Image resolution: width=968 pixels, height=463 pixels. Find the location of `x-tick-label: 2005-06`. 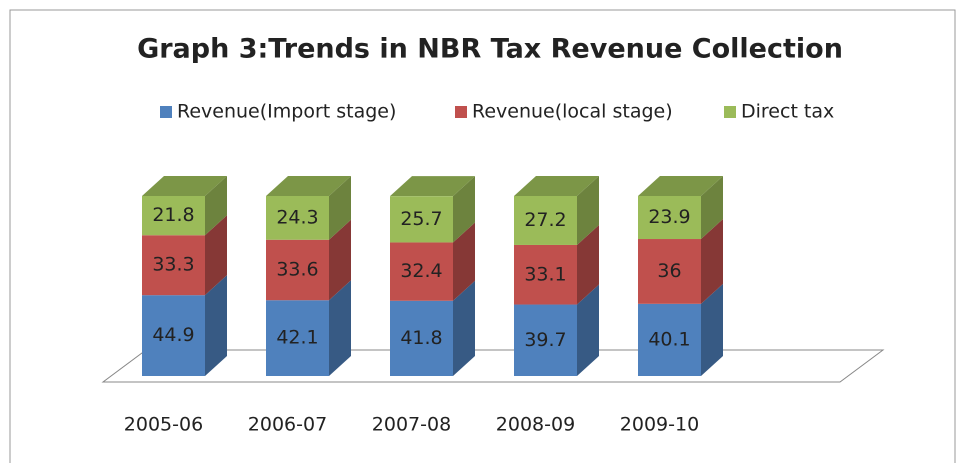

x-tick-label: 2005-06 is located at coordinates (163, 425).